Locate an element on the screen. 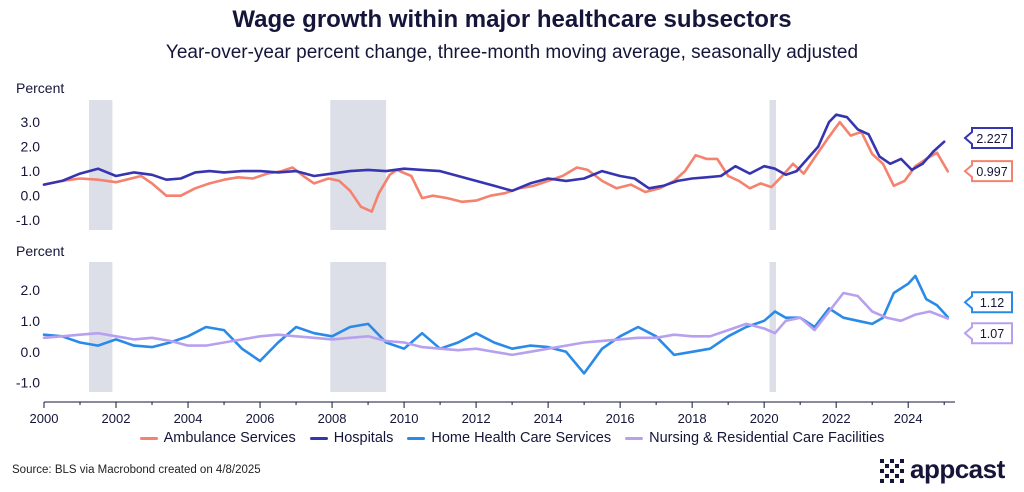 This screenshot has height=492, width=1024. y-tick-label-1-5: 3.0 is located at coordinates (31, 122).